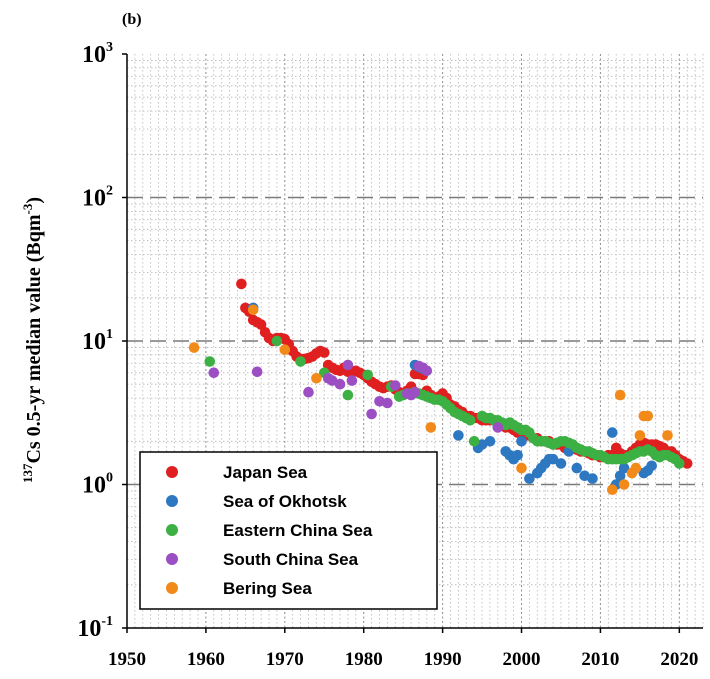 This screenshot has height=679, width=710. What do you see at coordinates (298, 530) in the screenshot?
I see `legend-label-eastern-china-sea: Eastern China Sea` at bounding box center [298, 530].